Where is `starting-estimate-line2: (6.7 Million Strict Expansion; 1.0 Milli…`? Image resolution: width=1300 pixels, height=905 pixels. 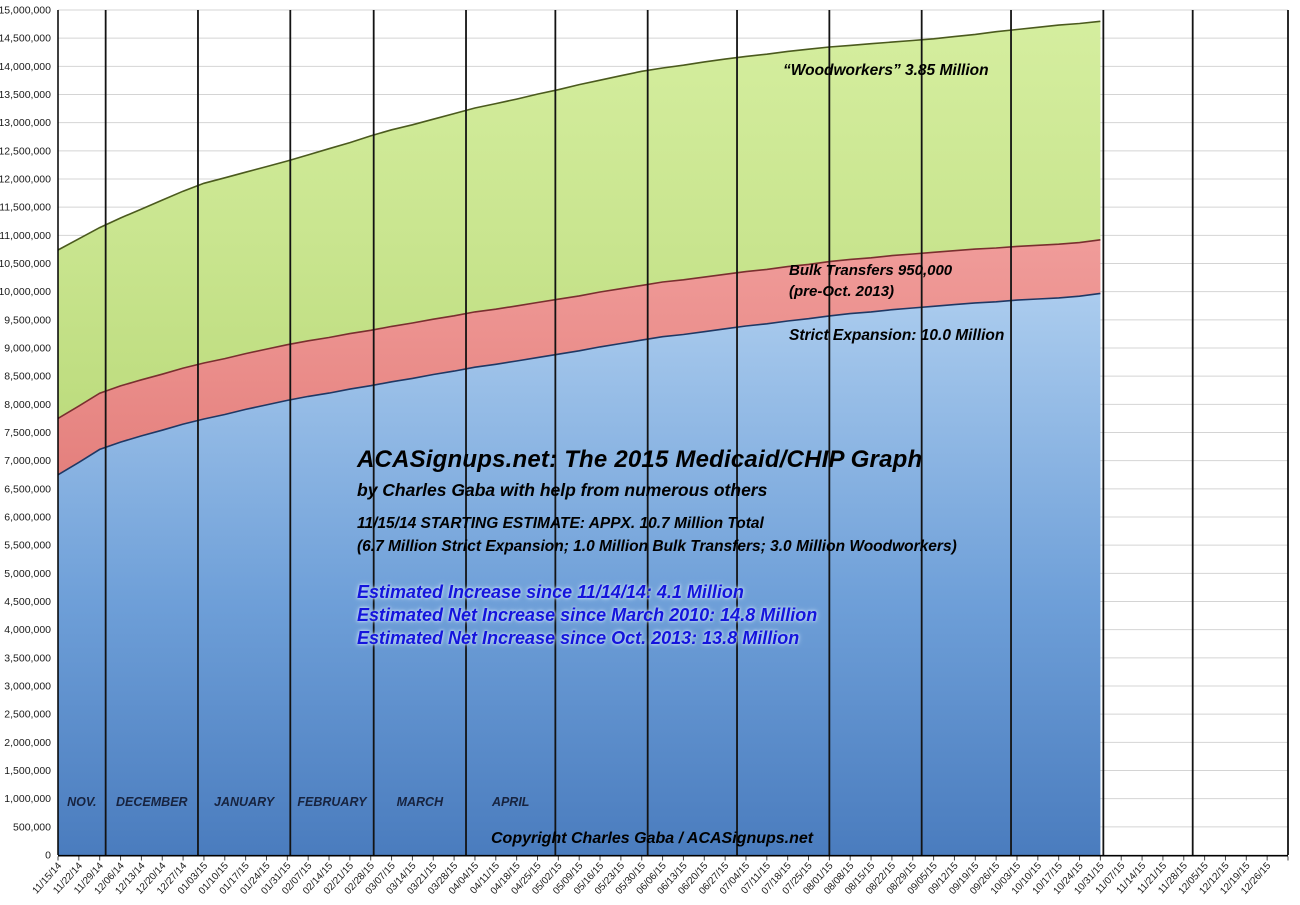
starting-estimate-line2: (6.7 Million Strict Expansion; 1.0 Milli… is located at coordinates (657, 546).